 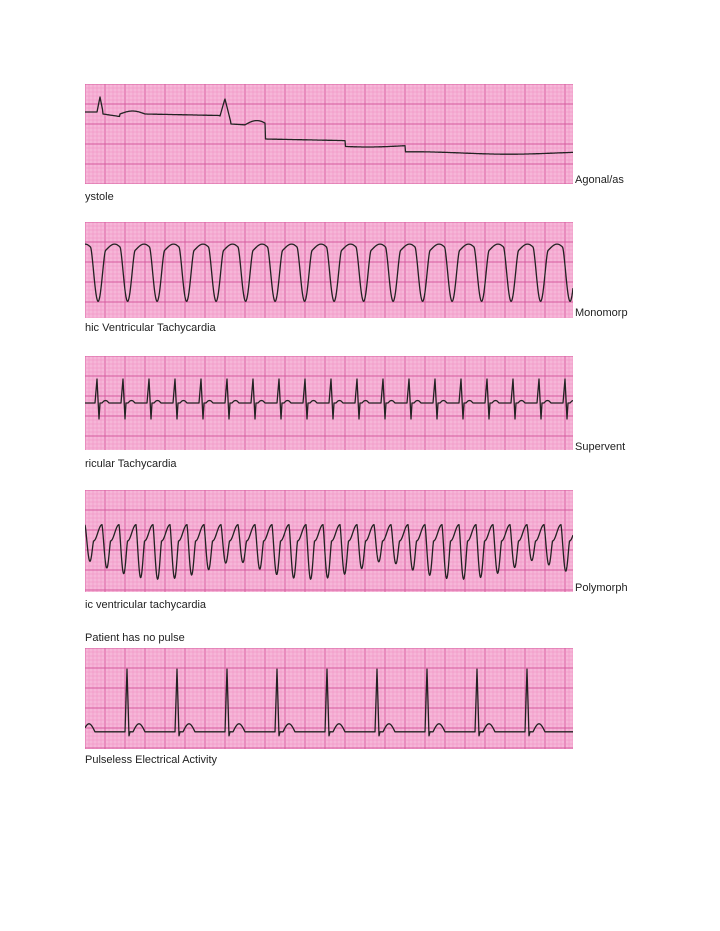 What do you see at coordinates (131, 464) in the screenshot?
I see `strip-label: ricular Tachycardia` at bounding box center [131, 464].